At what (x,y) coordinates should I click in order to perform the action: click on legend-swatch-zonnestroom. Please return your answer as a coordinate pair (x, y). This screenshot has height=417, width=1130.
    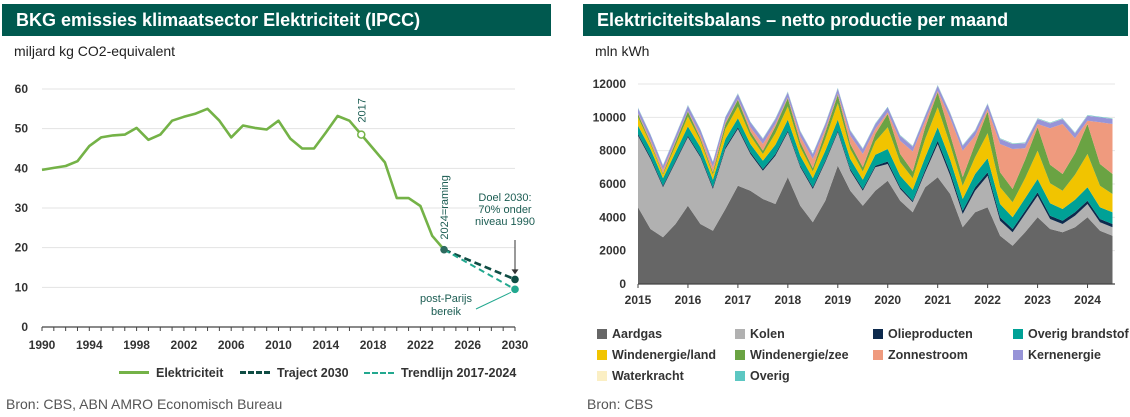
    Looking at the image, I should click on (878, 355).